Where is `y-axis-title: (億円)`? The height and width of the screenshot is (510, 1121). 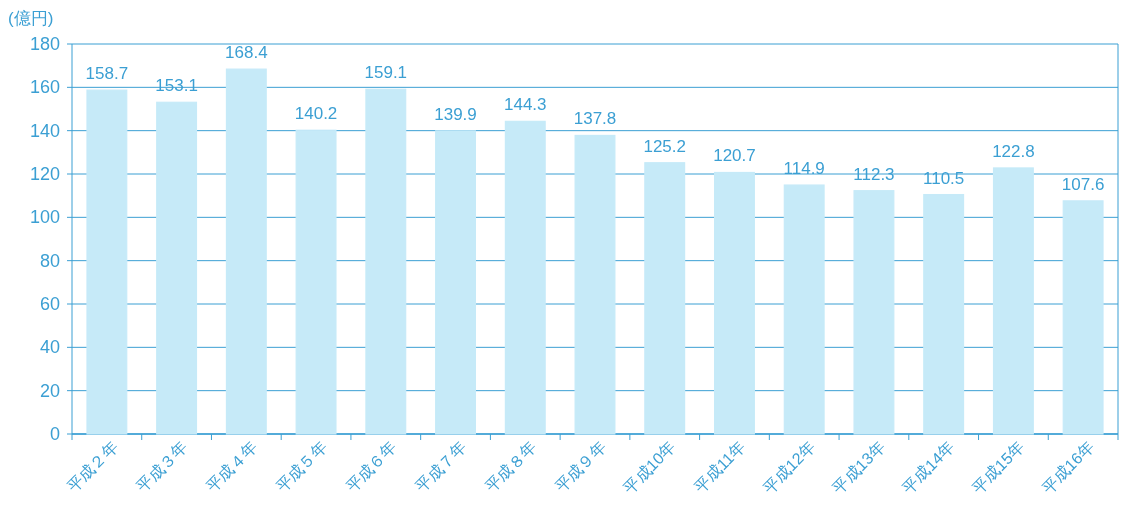
y-axis-title: (億円) is located at coordinates (31, 18).